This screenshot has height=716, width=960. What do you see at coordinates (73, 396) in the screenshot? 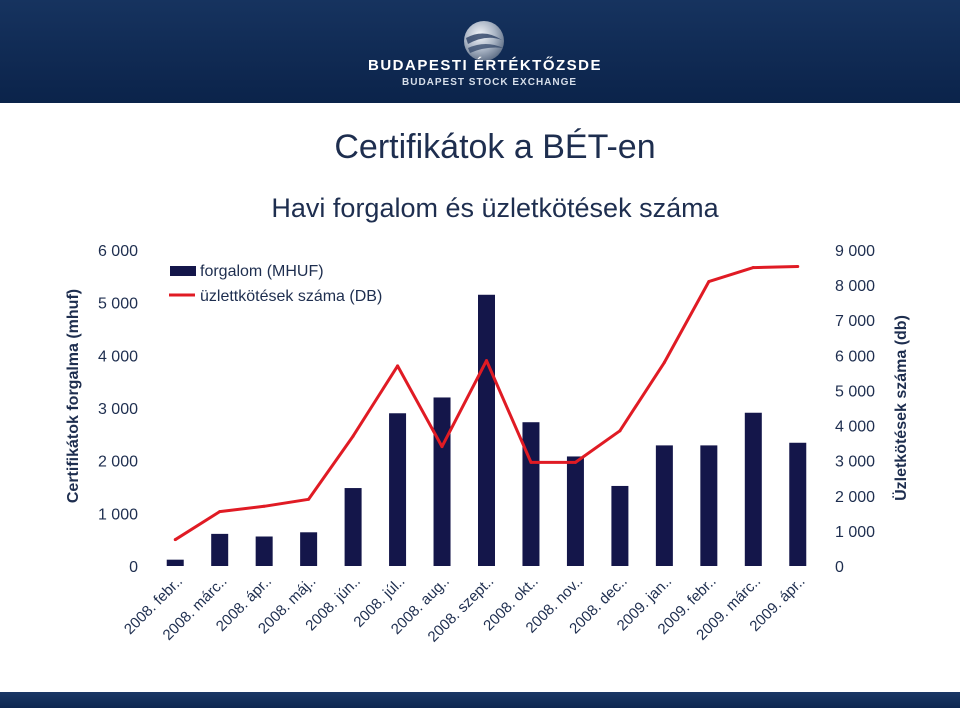
I see `y-axis-label: Certifikátok forgalma (mhuf)` at bounding box center [73, 396].